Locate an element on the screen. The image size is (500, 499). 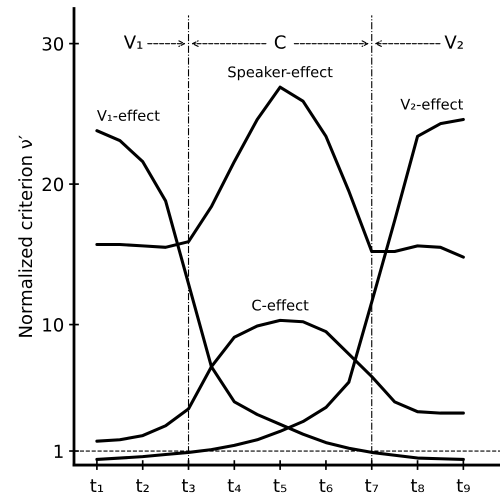
x-tick-label: t₂ is located at coordinates (142, 485).